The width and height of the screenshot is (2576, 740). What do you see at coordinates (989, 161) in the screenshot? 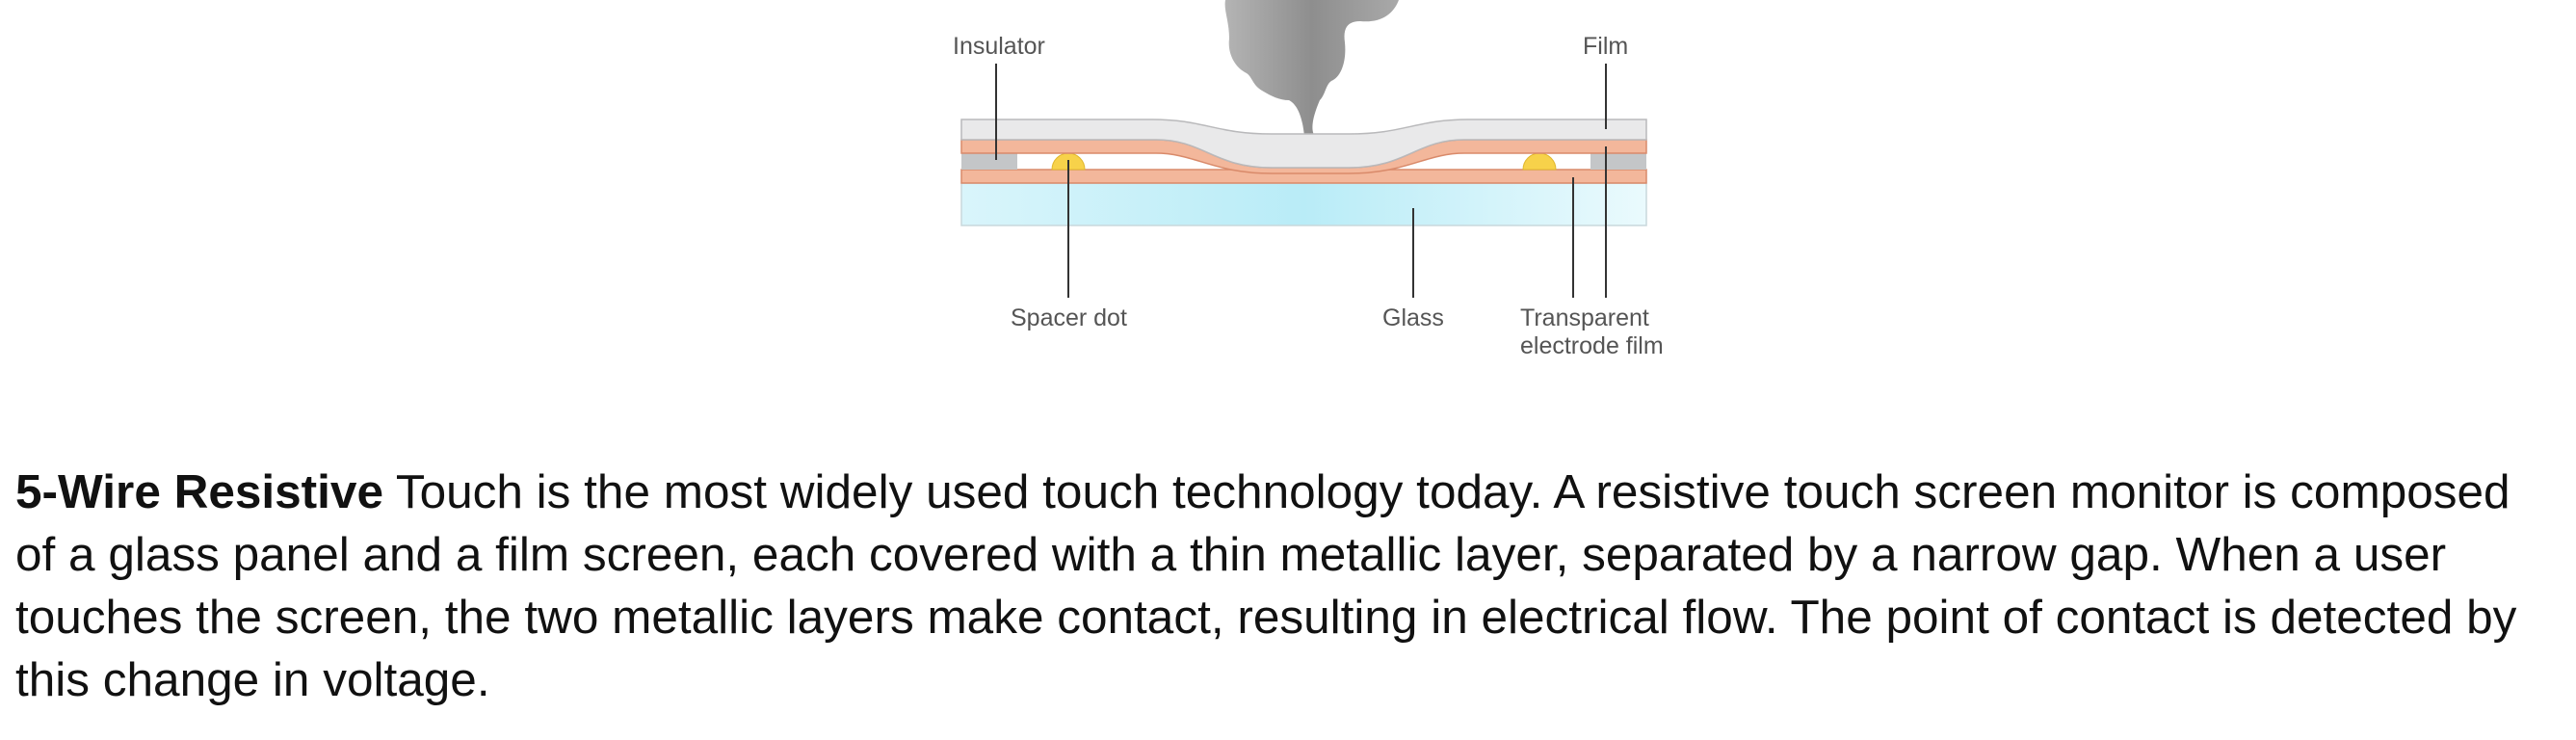
I see `insulator-left` at bounding box center [989, 161].